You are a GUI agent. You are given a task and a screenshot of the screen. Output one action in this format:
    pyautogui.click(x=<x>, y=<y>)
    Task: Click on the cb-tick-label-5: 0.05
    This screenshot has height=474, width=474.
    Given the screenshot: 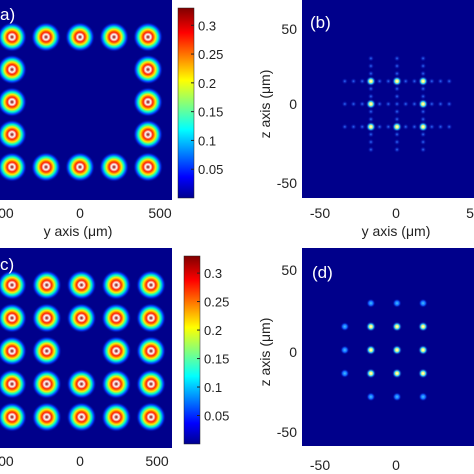 What is the action you would take?
    pyautogui.click(x=210, y=169)
    